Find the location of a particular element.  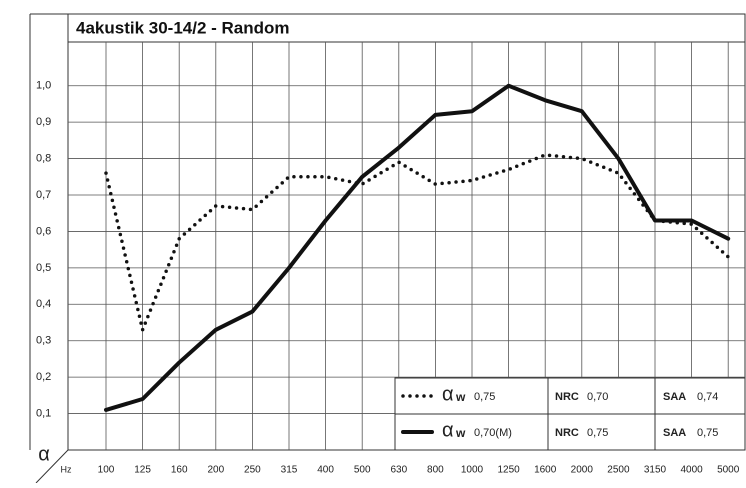

x-tick-label: 800 is located at coordinates (435, 470).